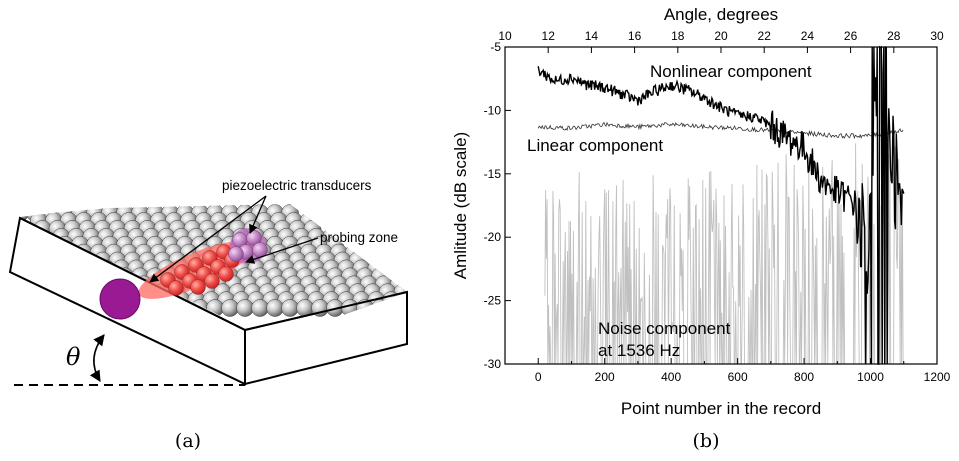 This screenshot has width=959, height=461. I want to click on label-probing-zone: probing zone, so click(359, 237).